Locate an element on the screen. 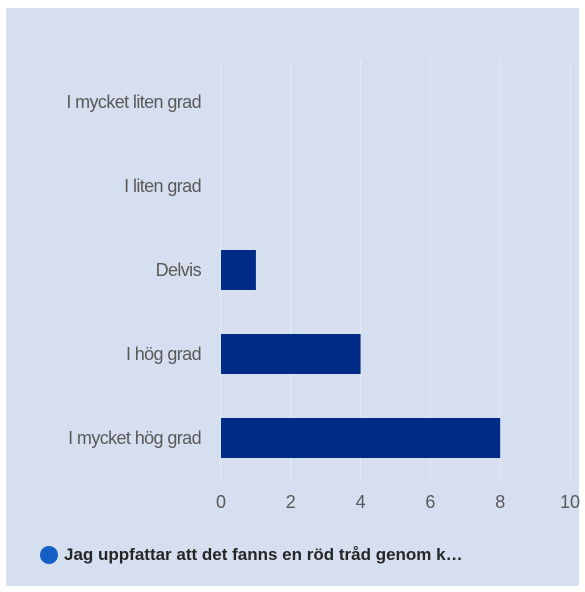  legend-marker-icon is located at coordinates (49, 555).